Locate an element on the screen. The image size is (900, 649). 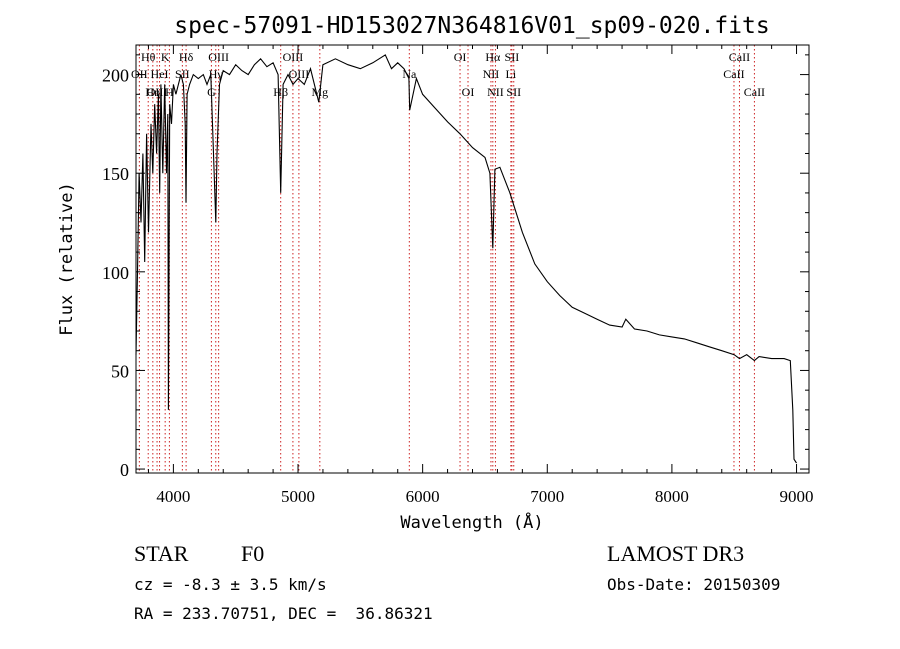
survey-name: LAMOST DR3 is located at coordinates (675, 553).